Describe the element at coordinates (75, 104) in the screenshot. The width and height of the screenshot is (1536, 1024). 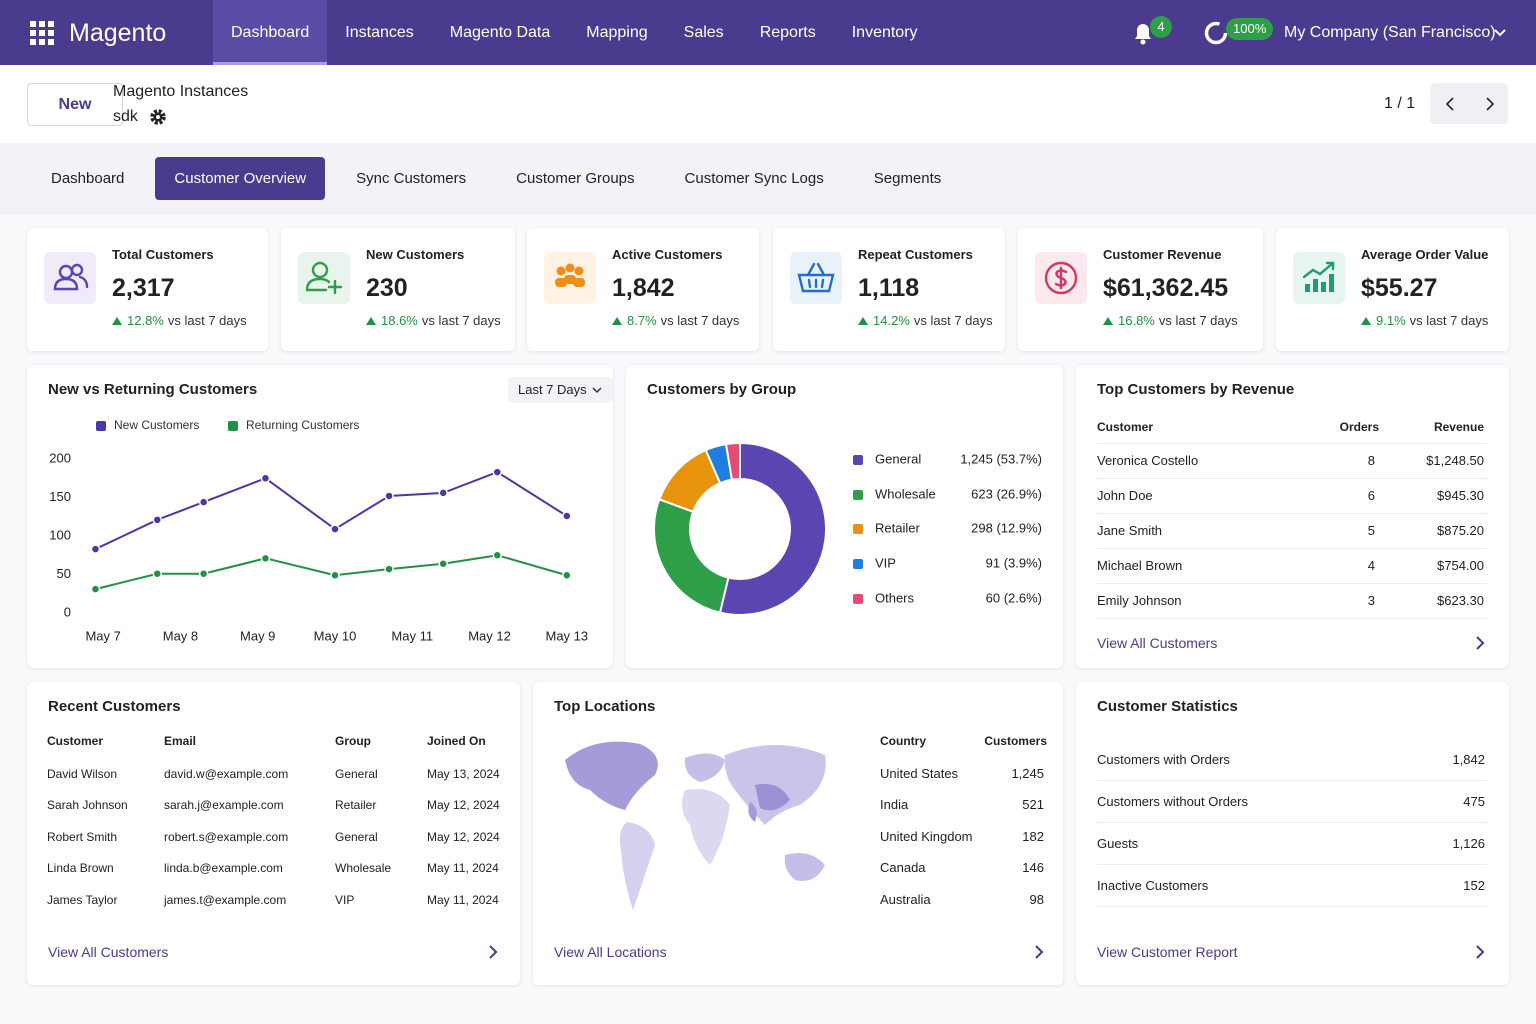
I see `new-button: New` at that location.